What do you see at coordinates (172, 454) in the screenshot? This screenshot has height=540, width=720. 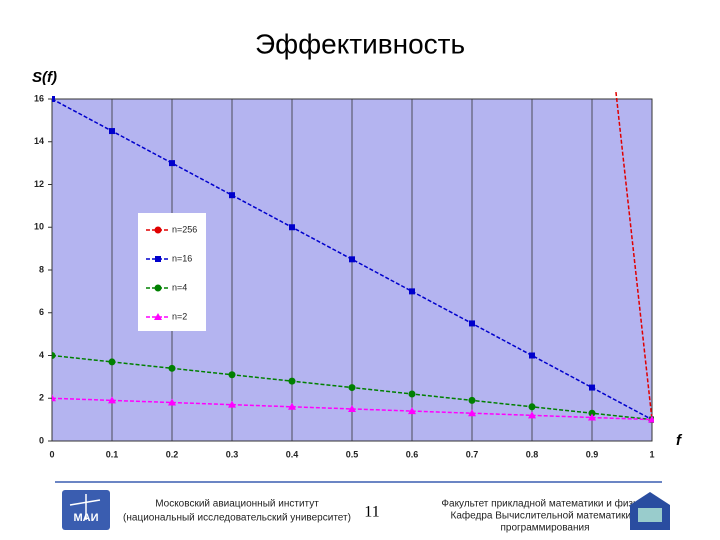 I see `x-tick-label: 0.2` at bounding box center [172, 454].